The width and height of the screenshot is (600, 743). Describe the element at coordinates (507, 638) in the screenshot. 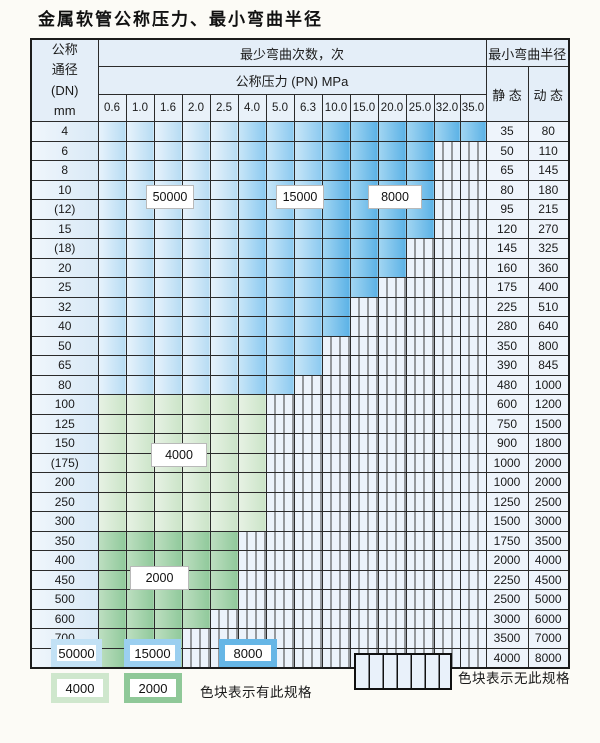

I see `static-radius-cell: 3500` at that location.